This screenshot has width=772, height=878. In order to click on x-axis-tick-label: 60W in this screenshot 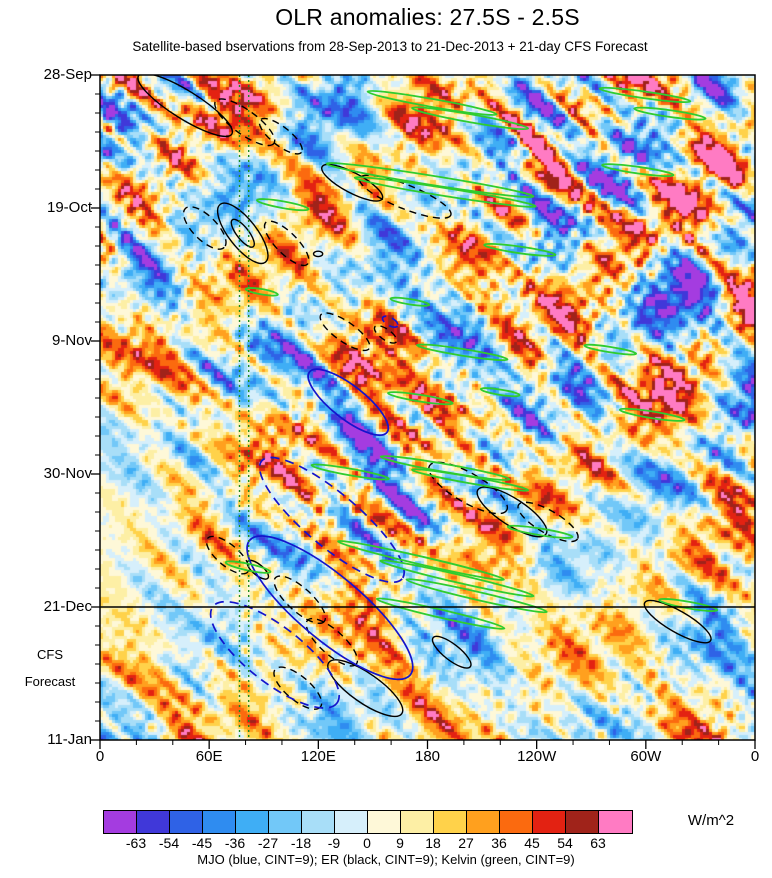, I will do `click(646, 756)`.